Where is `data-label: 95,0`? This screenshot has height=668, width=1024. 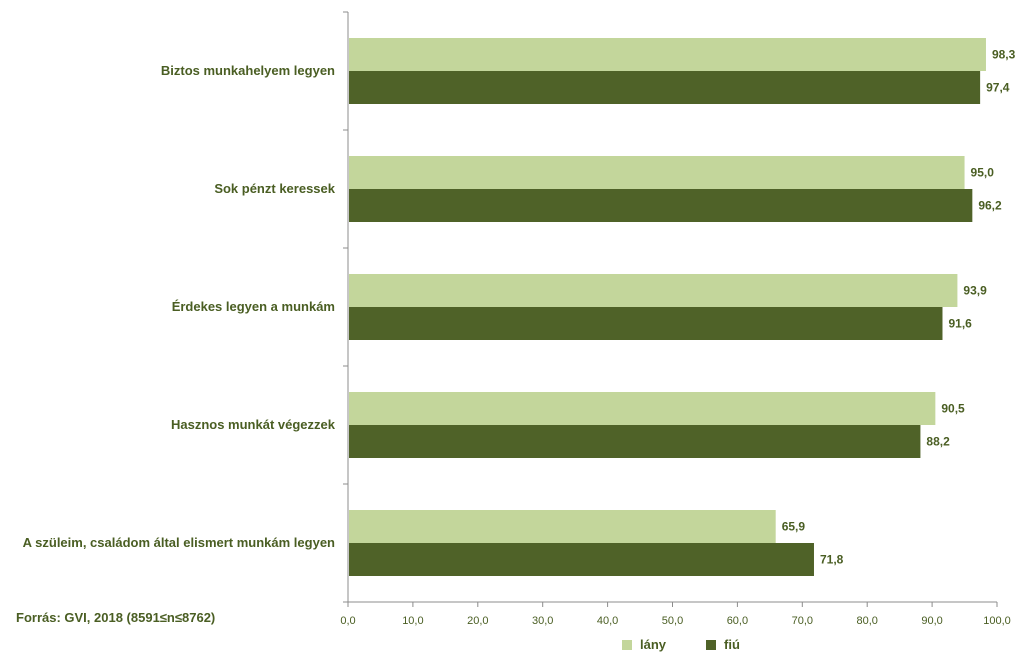 data-label: 95,0 is located at coordinates (983, 173).